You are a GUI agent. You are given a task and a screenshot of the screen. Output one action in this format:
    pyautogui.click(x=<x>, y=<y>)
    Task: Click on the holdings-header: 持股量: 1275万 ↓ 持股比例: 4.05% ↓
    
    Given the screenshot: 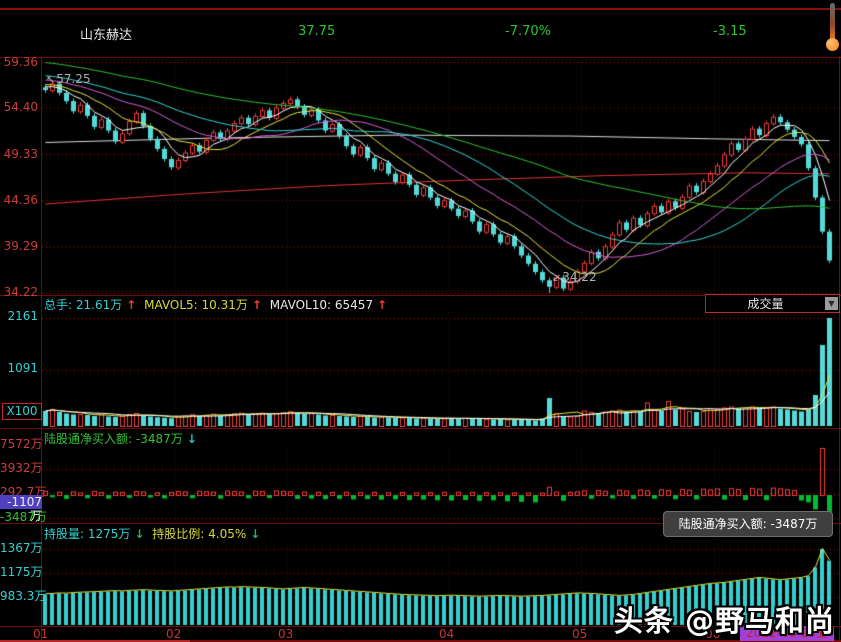 What is the action you would take?
    pyautogui.click(x=154, y=533)
    